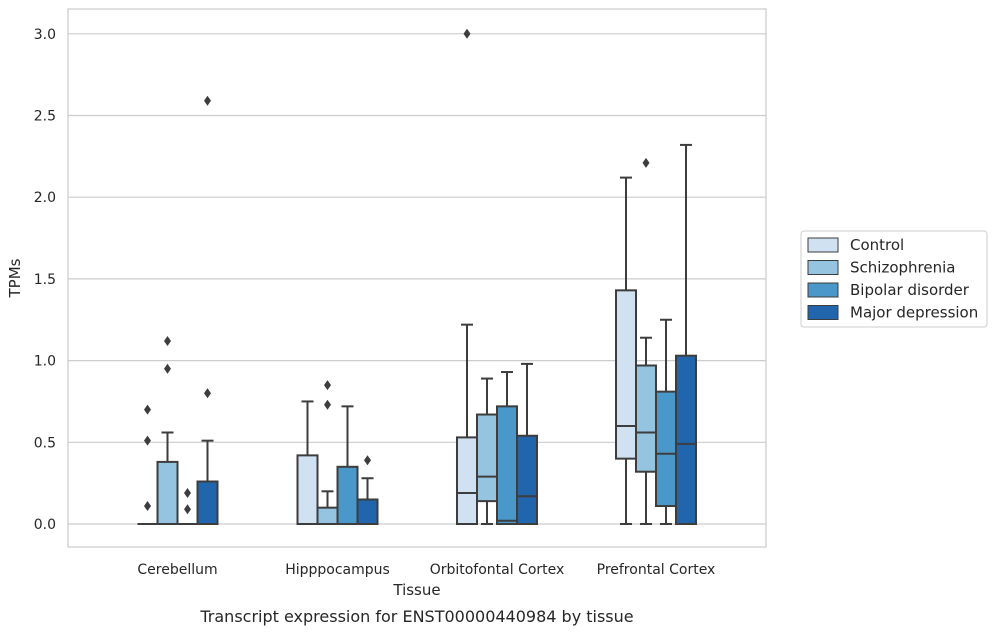  What do you see at coordinates (45, 117) in the screenshot?
I see `y-tick-label: 2.5` at bounding box center [45, 117].